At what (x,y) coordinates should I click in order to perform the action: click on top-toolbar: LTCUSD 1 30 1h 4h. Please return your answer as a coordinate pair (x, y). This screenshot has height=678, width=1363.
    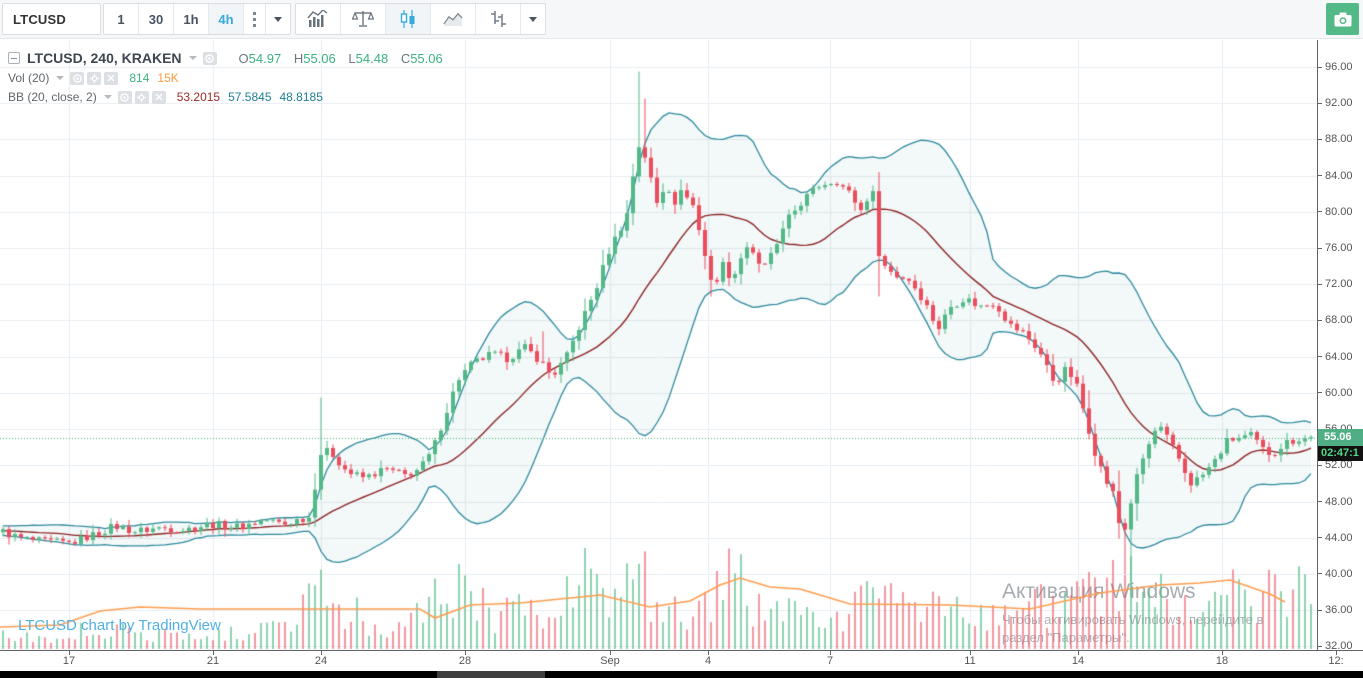
    Looking at the image, I should click on (681, 19).